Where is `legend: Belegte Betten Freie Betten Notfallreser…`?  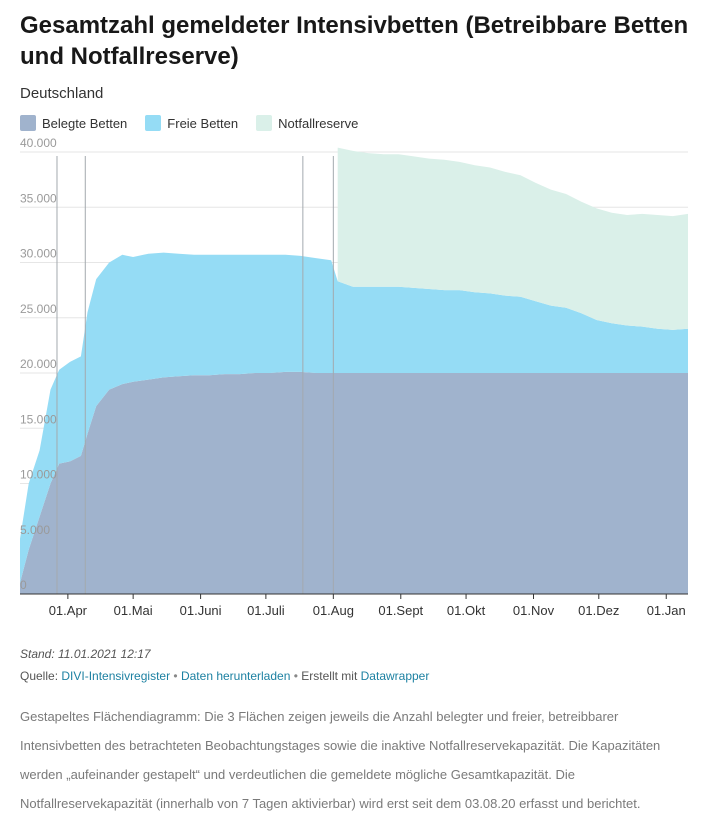
legend: Belegte Betten Freie Betten Notfallreser… is located at coordinates (198, 123).